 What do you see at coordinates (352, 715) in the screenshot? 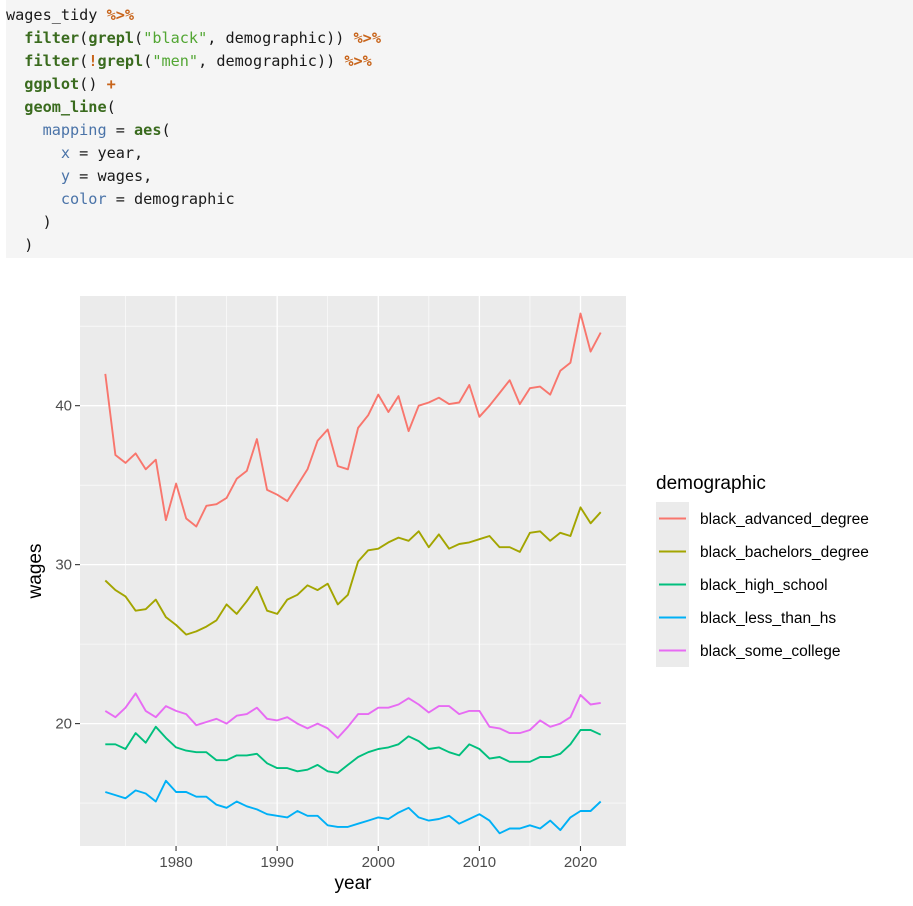
I see `series-line-black-some-college` at bounding box center [352, 715].